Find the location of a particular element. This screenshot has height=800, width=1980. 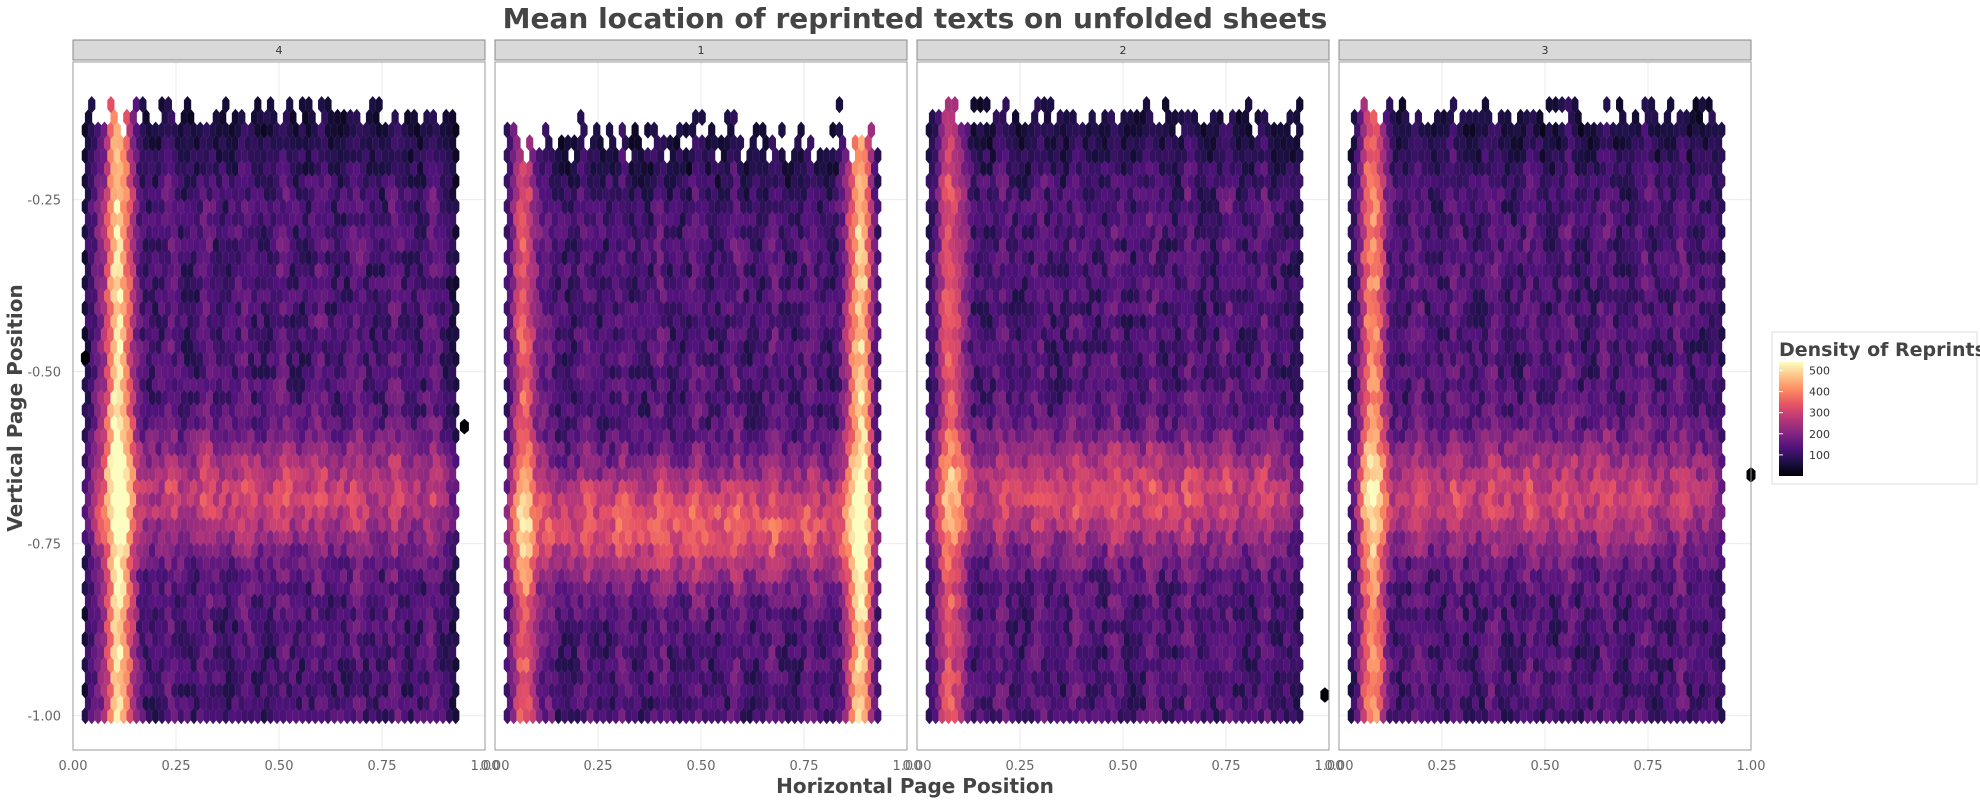

facet-strip is located at coordinates (279, 50).